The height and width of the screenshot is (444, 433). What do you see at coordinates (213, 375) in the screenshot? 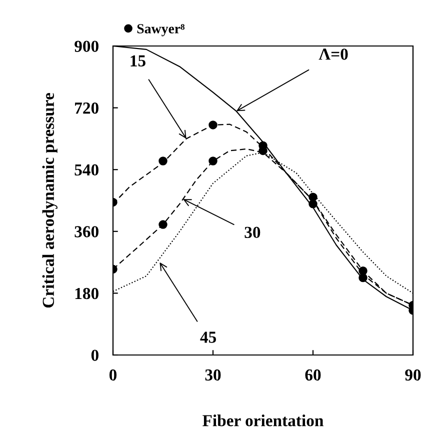
I see `x-tick-label: 30` at bounding box center [213, 375].